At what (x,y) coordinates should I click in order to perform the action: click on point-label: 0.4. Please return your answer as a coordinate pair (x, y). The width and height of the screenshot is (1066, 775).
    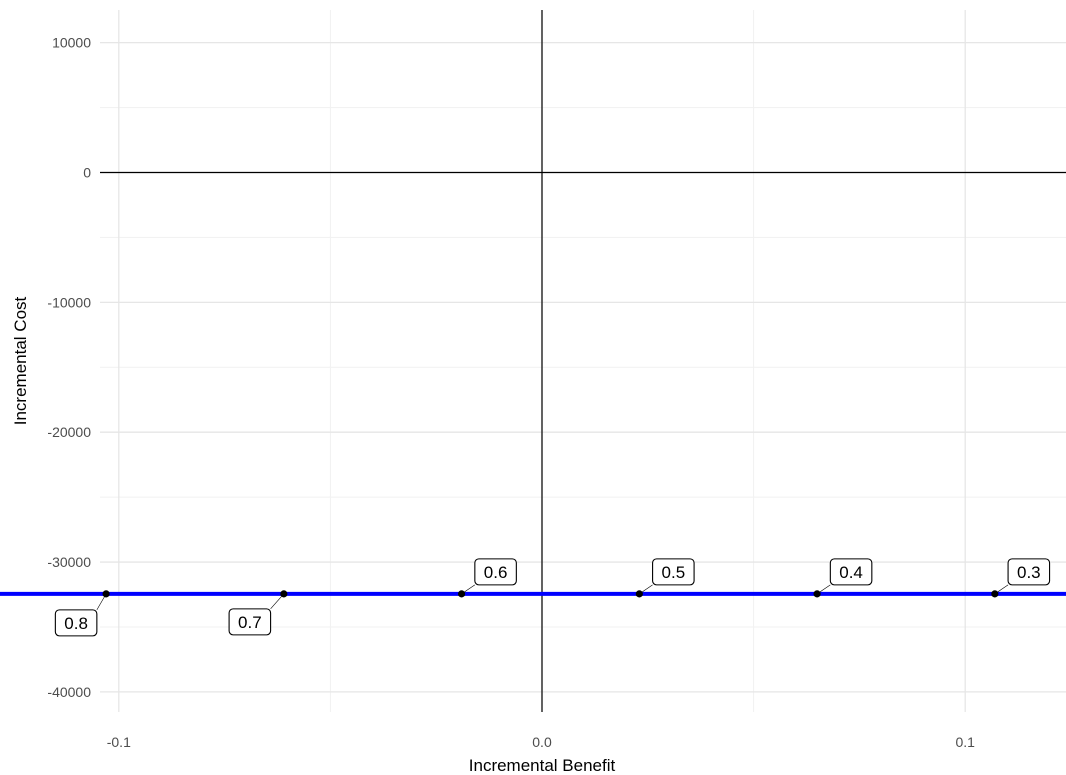
    Looking at the image, I should click on (851, 572).